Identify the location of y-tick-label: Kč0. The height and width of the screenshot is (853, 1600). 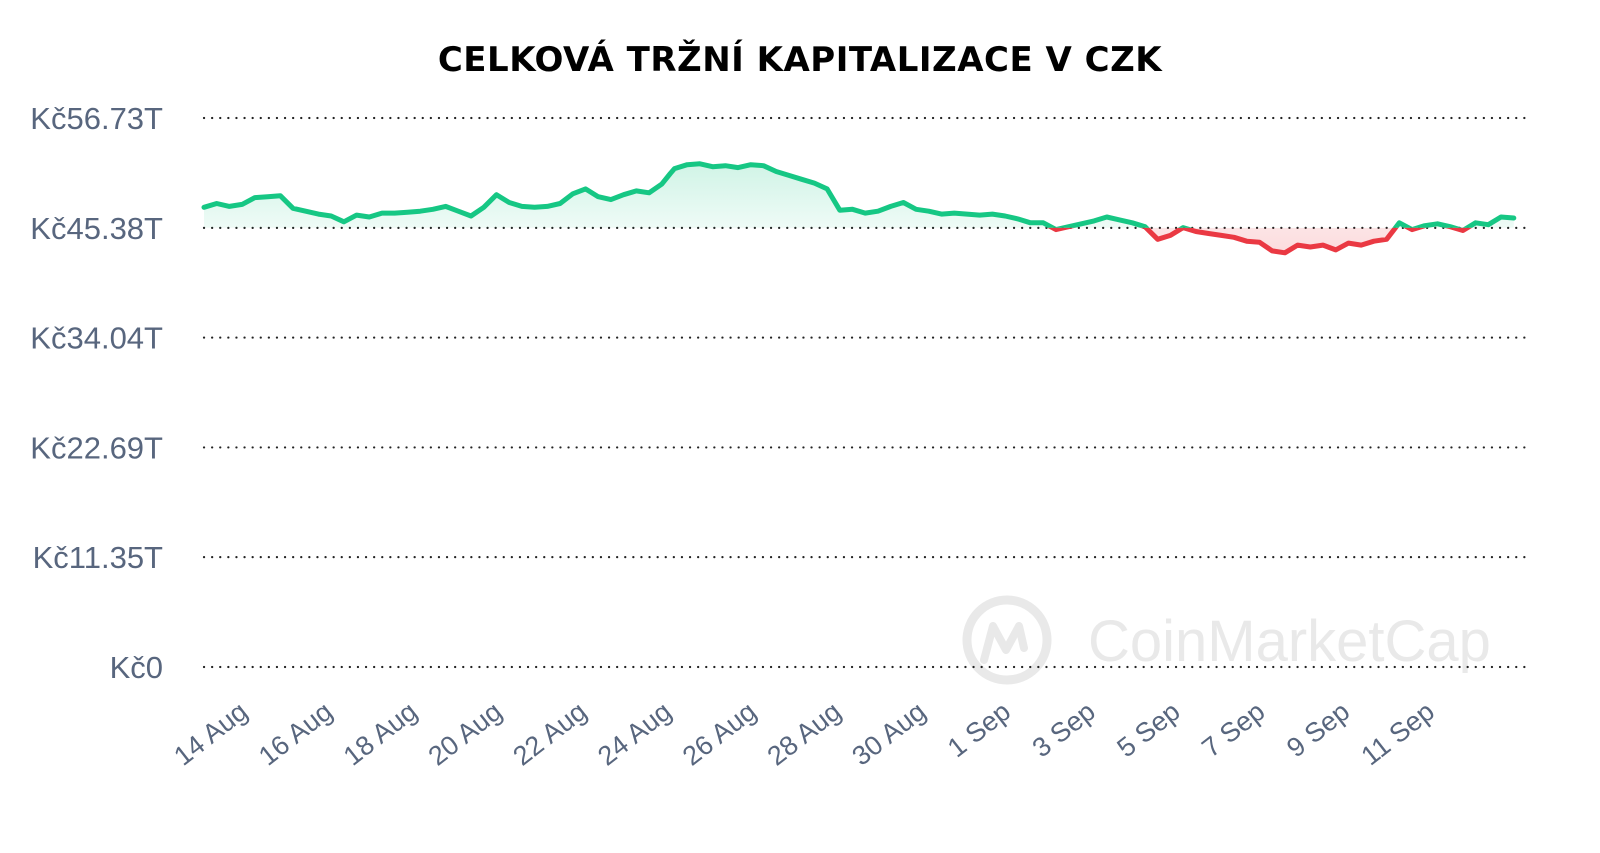
(136, 667).